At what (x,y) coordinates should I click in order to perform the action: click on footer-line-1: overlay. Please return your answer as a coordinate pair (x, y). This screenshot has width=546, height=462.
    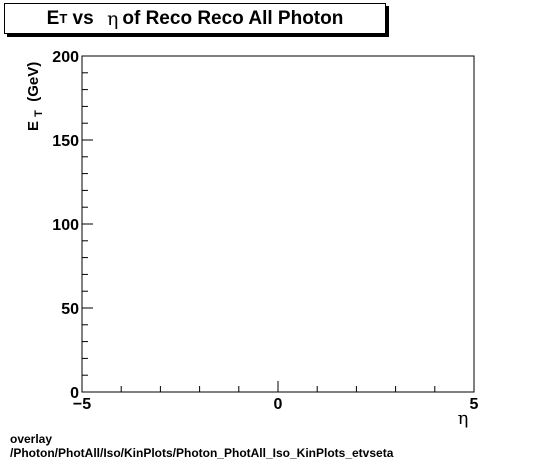
    Looking at the image, I should click on (31, 439).